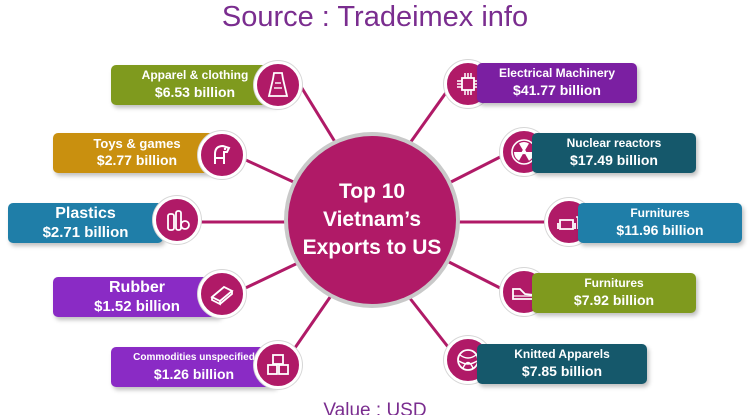  Describe the element at coordinates (137, 160) in the screenshot. I see `card-value: $2.77 billion` at that location.